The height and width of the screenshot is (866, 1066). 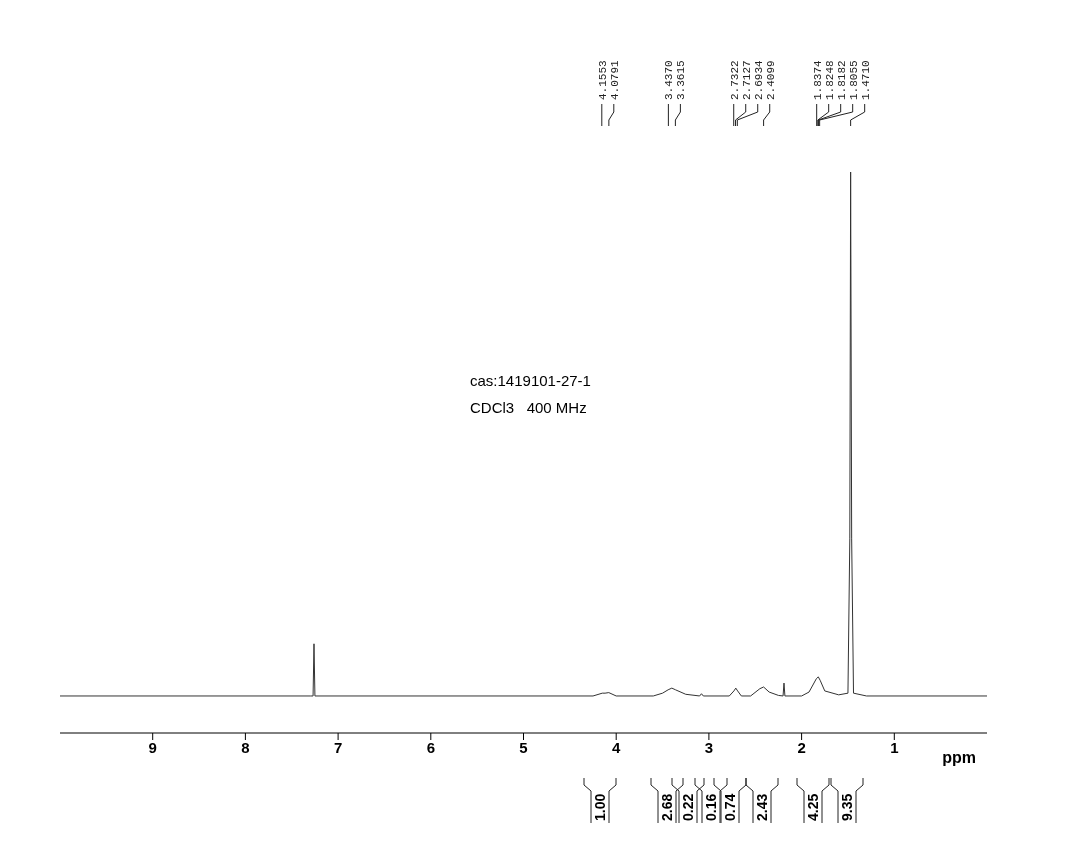 What do you see at coordinates (770, 80) in the screenshot?
I see `annotation: 2.4099` at bounding box center [770, 80].